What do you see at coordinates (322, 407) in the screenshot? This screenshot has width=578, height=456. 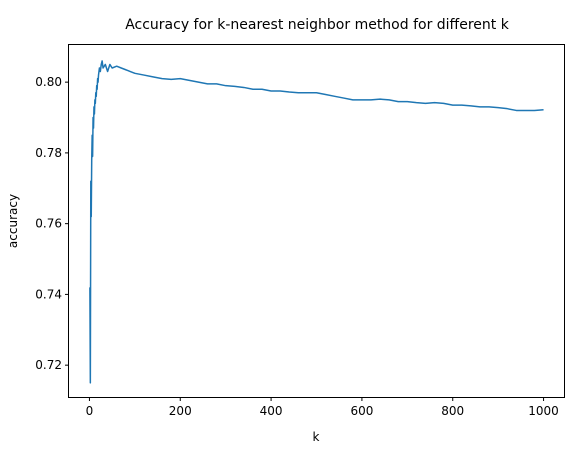 I see `x-axis-ticks: 0 200 400 600 800 1000` at bounding box center [322, 407].